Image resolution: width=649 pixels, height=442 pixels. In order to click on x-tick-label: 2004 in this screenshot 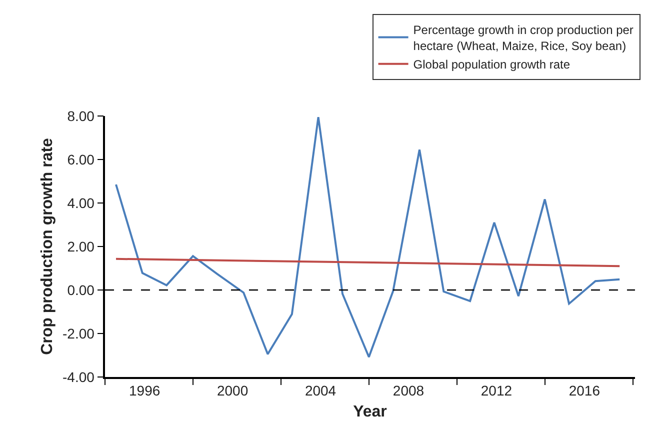, I will do `click(320, 390)`.